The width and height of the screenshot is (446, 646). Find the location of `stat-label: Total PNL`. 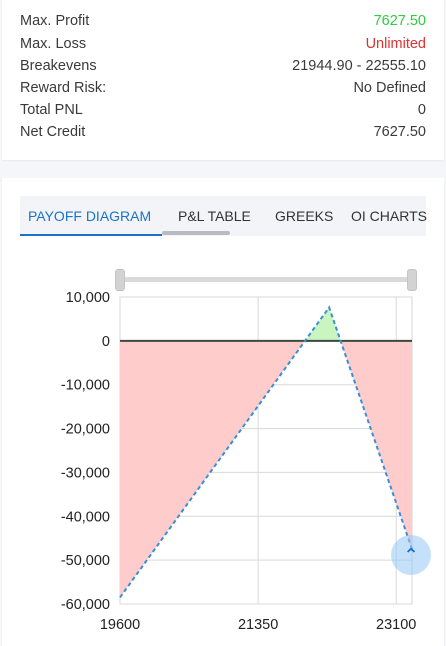

stat-label: Total PNL is located at coordinates (51, 110).